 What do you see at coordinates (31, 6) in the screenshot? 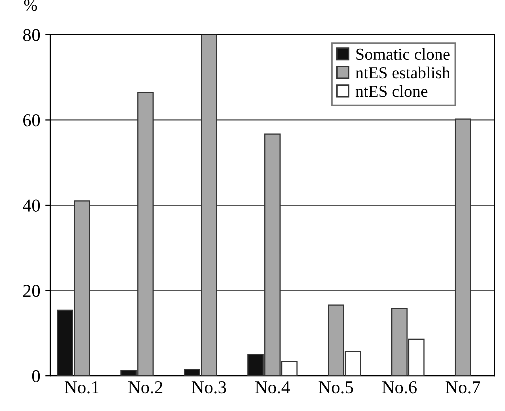
I see `y-axis-title: %` at bounding box center [31, 6].